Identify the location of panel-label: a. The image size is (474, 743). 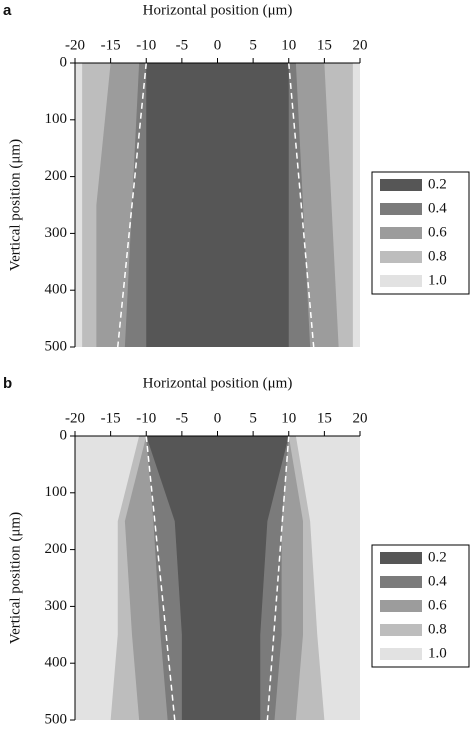
(7, 10).